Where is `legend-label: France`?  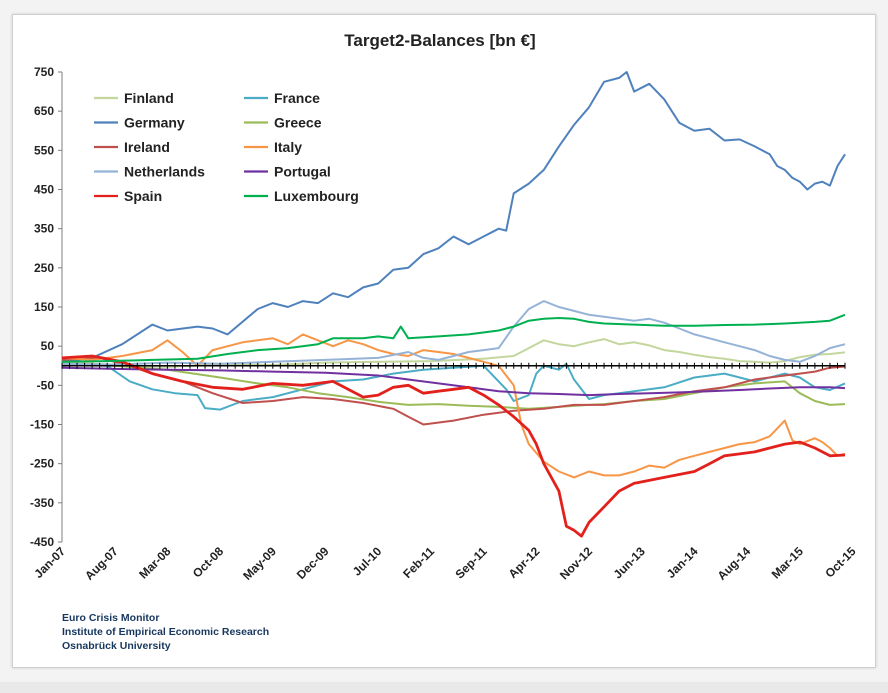
legend-label: France is located at coordinates (297, 98).